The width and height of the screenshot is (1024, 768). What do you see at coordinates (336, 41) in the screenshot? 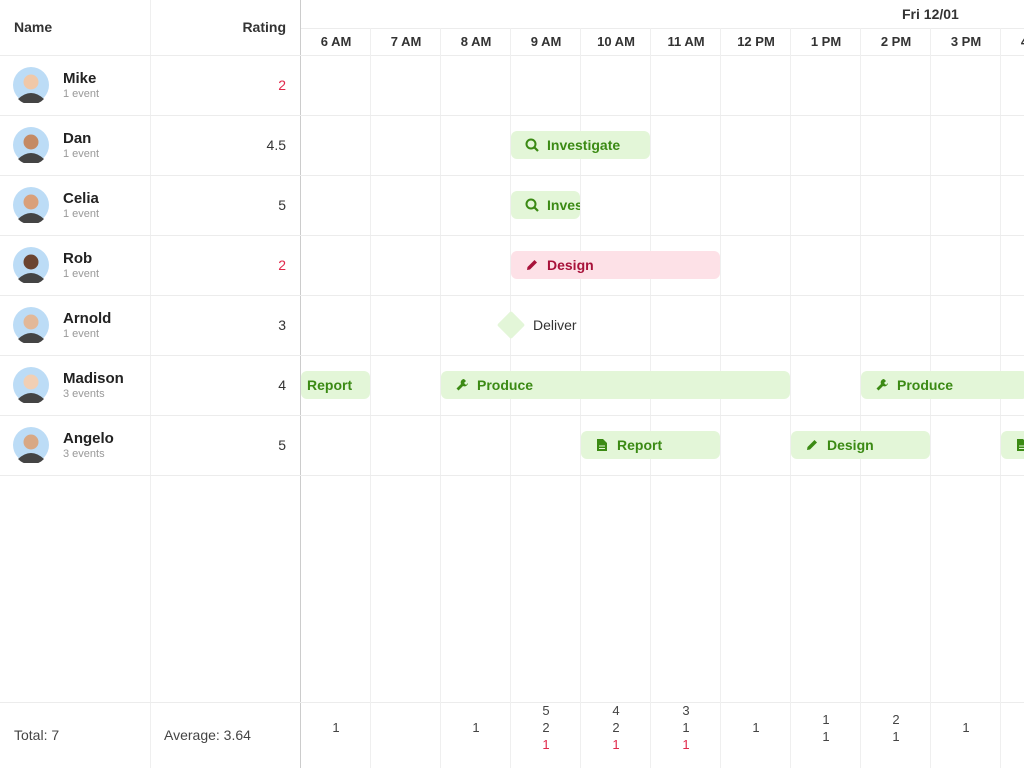
I see `hour-label: 6 AM` at bounding box center [336, 41].